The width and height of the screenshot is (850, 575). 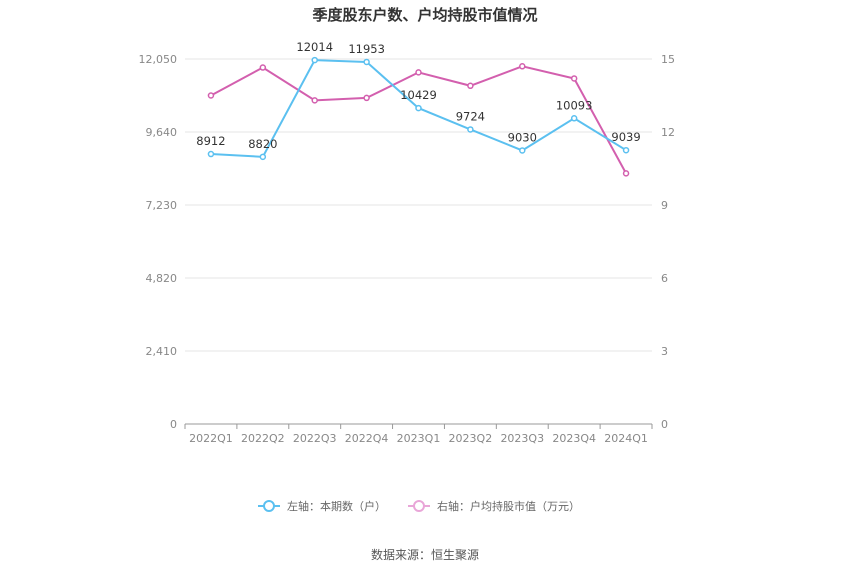 I want to click on data-label: 8820, so click(x=262, y=144).